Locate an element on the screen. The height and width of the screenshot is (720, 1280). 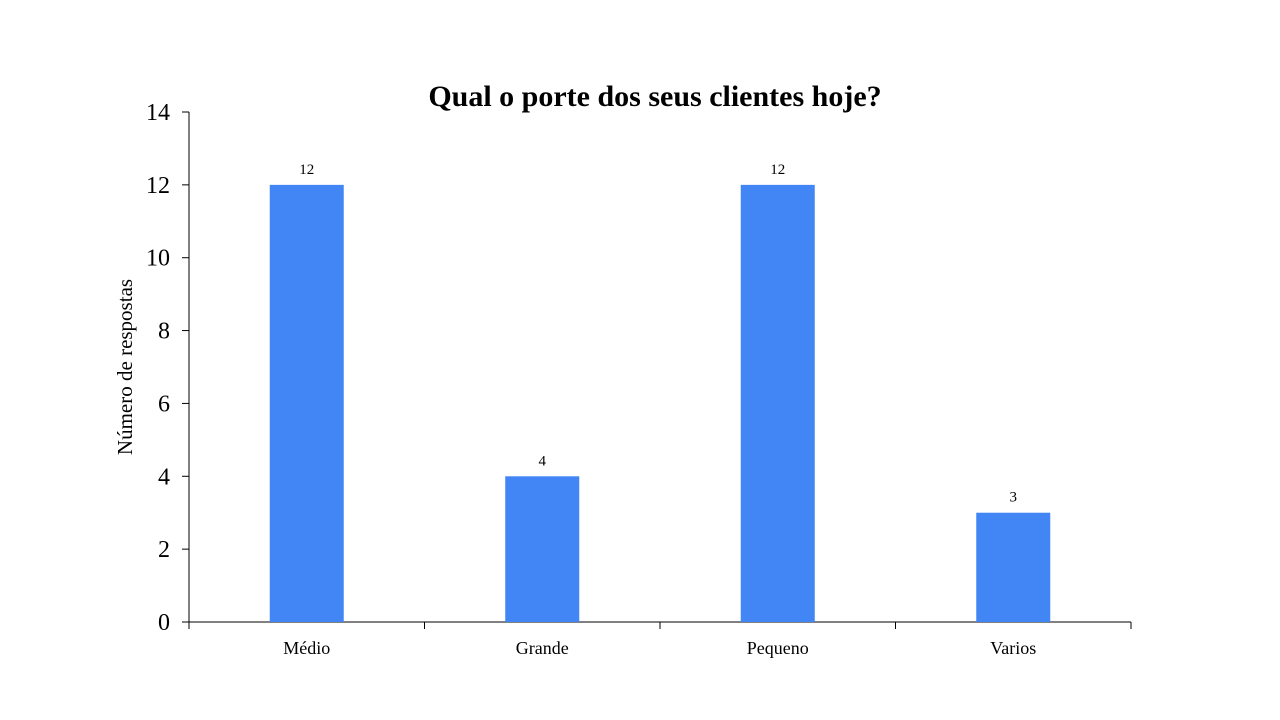
bar-varios is located at coordinates (1013, 567).